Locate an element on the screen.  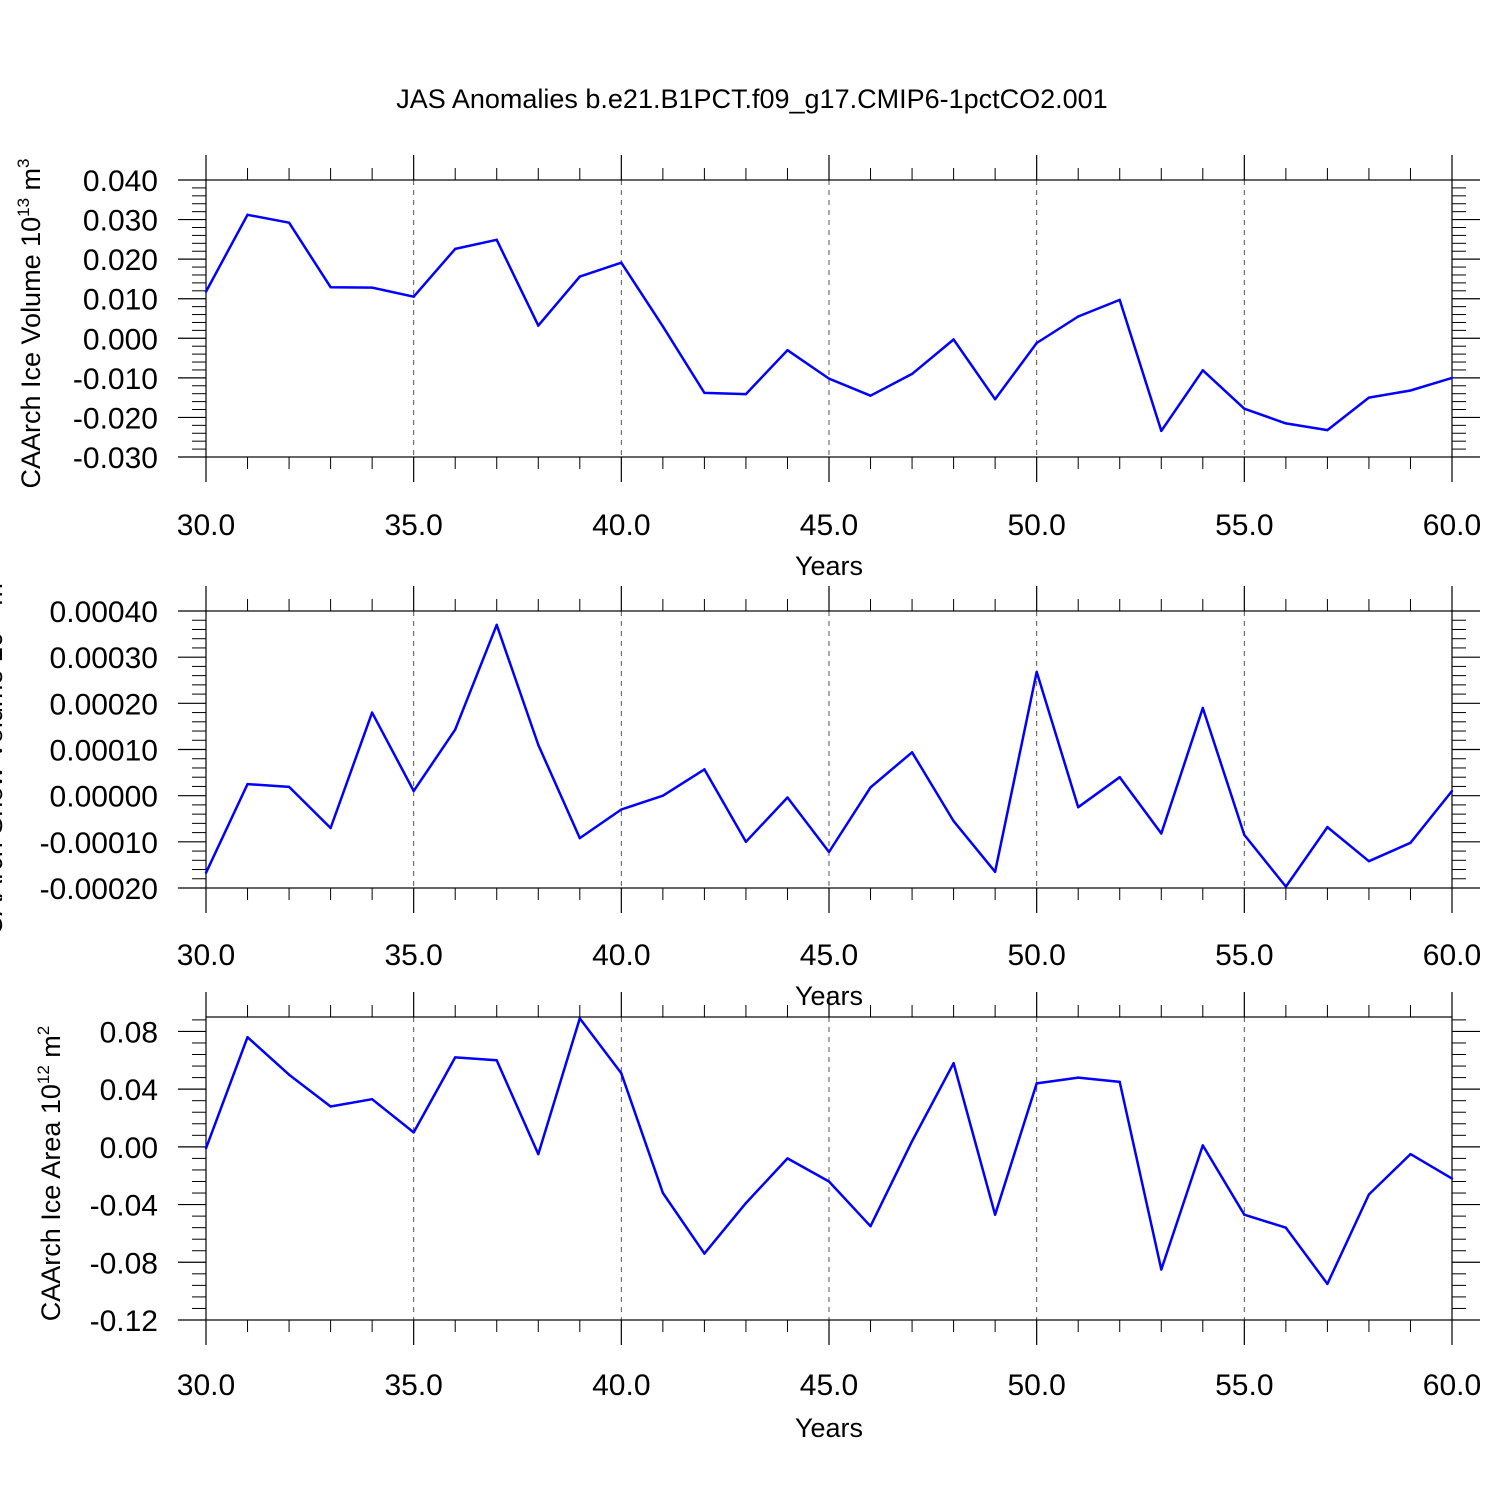
x-tick-label: 45.0 is located at coordinates (829, 955).